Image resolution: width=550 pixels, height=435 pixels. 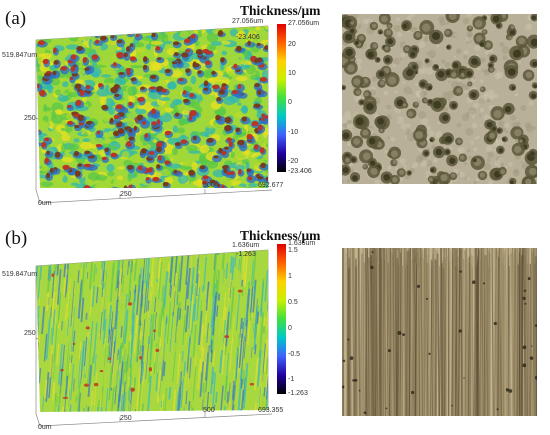 What do you see at coordinates (293, 251) in the screenshot?
I see `colorbar-tick-label: 1.5` at bounding box center [293, 251].